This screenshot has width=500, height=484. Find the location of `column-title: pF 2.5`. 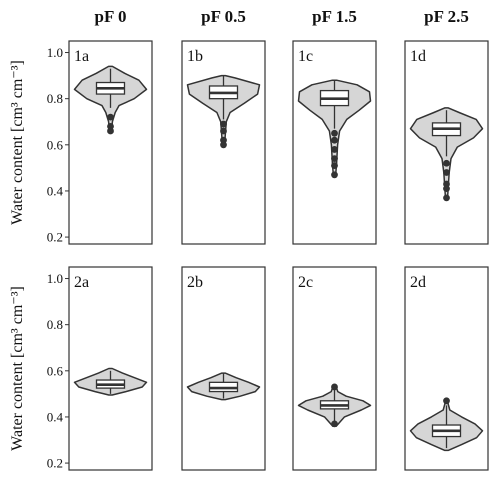

column-title: pF 2.5 is located at coordinates (446, 16).